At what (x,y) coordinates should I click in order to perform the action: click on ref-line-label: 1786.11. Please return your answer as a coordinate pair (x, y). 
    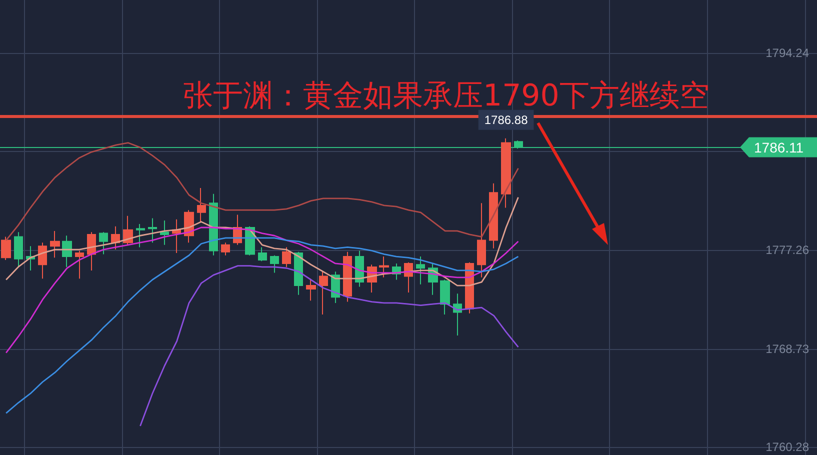
    Looking at the image, I should click on (779, 147).